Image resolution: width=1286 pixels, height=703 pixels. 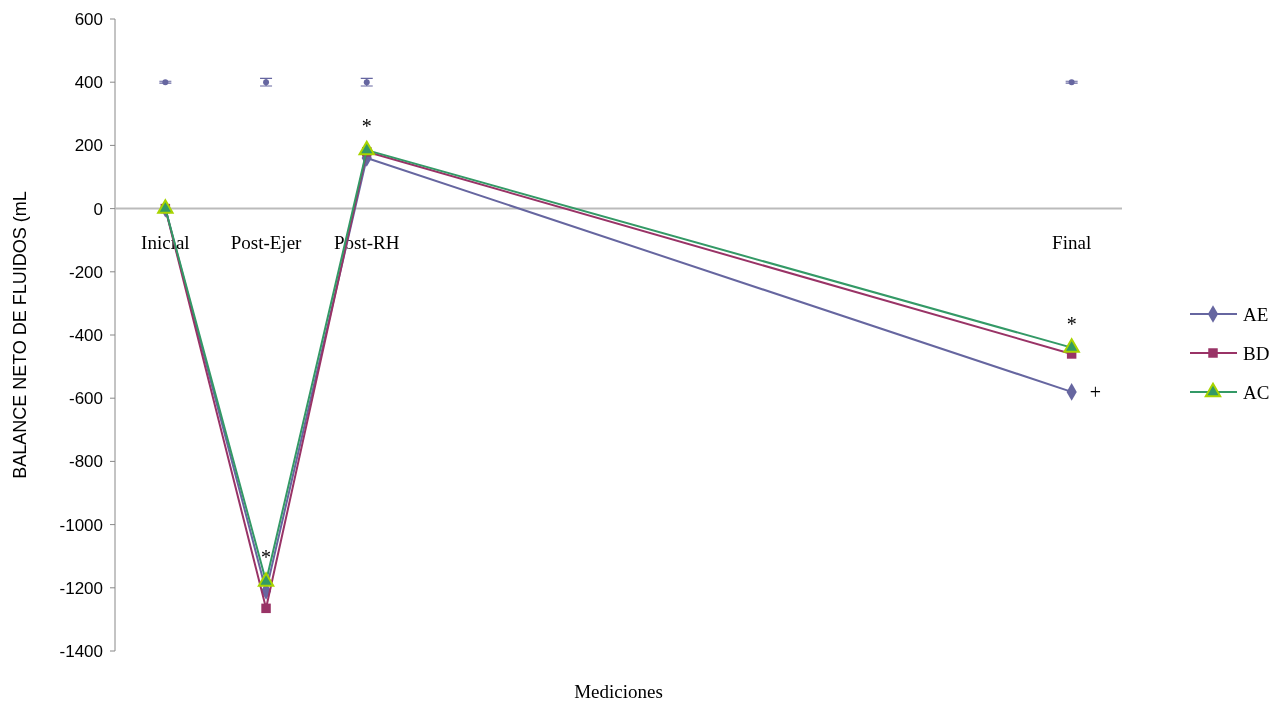 I want to click on legend-label: BD, so click(x=1256, y=353).